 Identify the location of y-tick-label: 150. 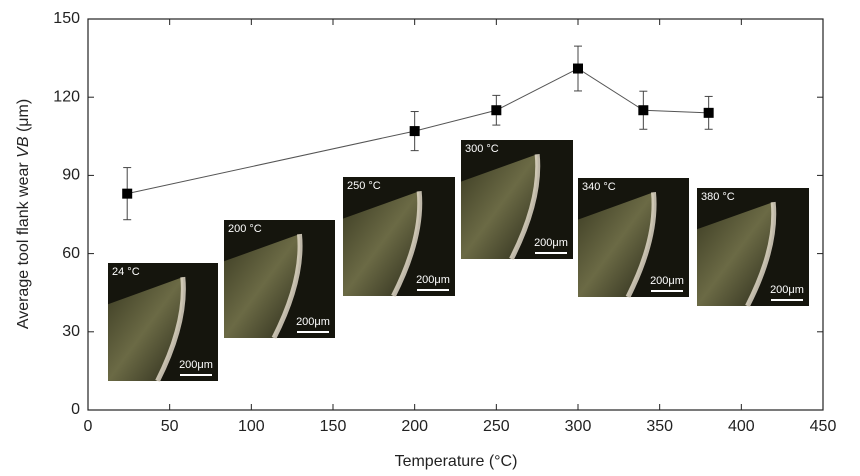
(66, 18).